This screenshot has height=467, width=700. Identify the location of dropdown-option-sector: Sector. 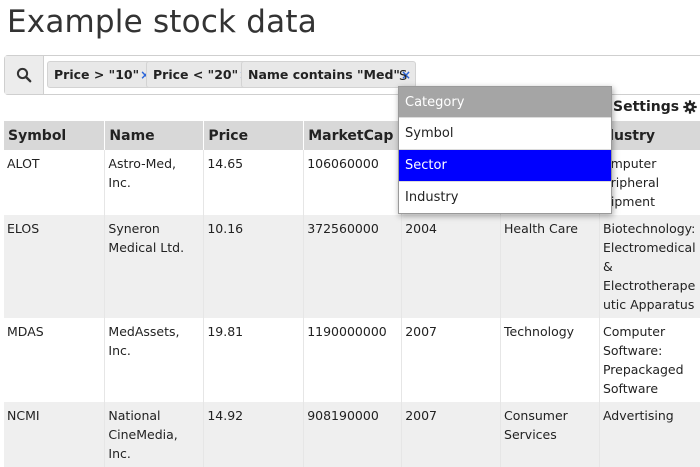
(505, 165).